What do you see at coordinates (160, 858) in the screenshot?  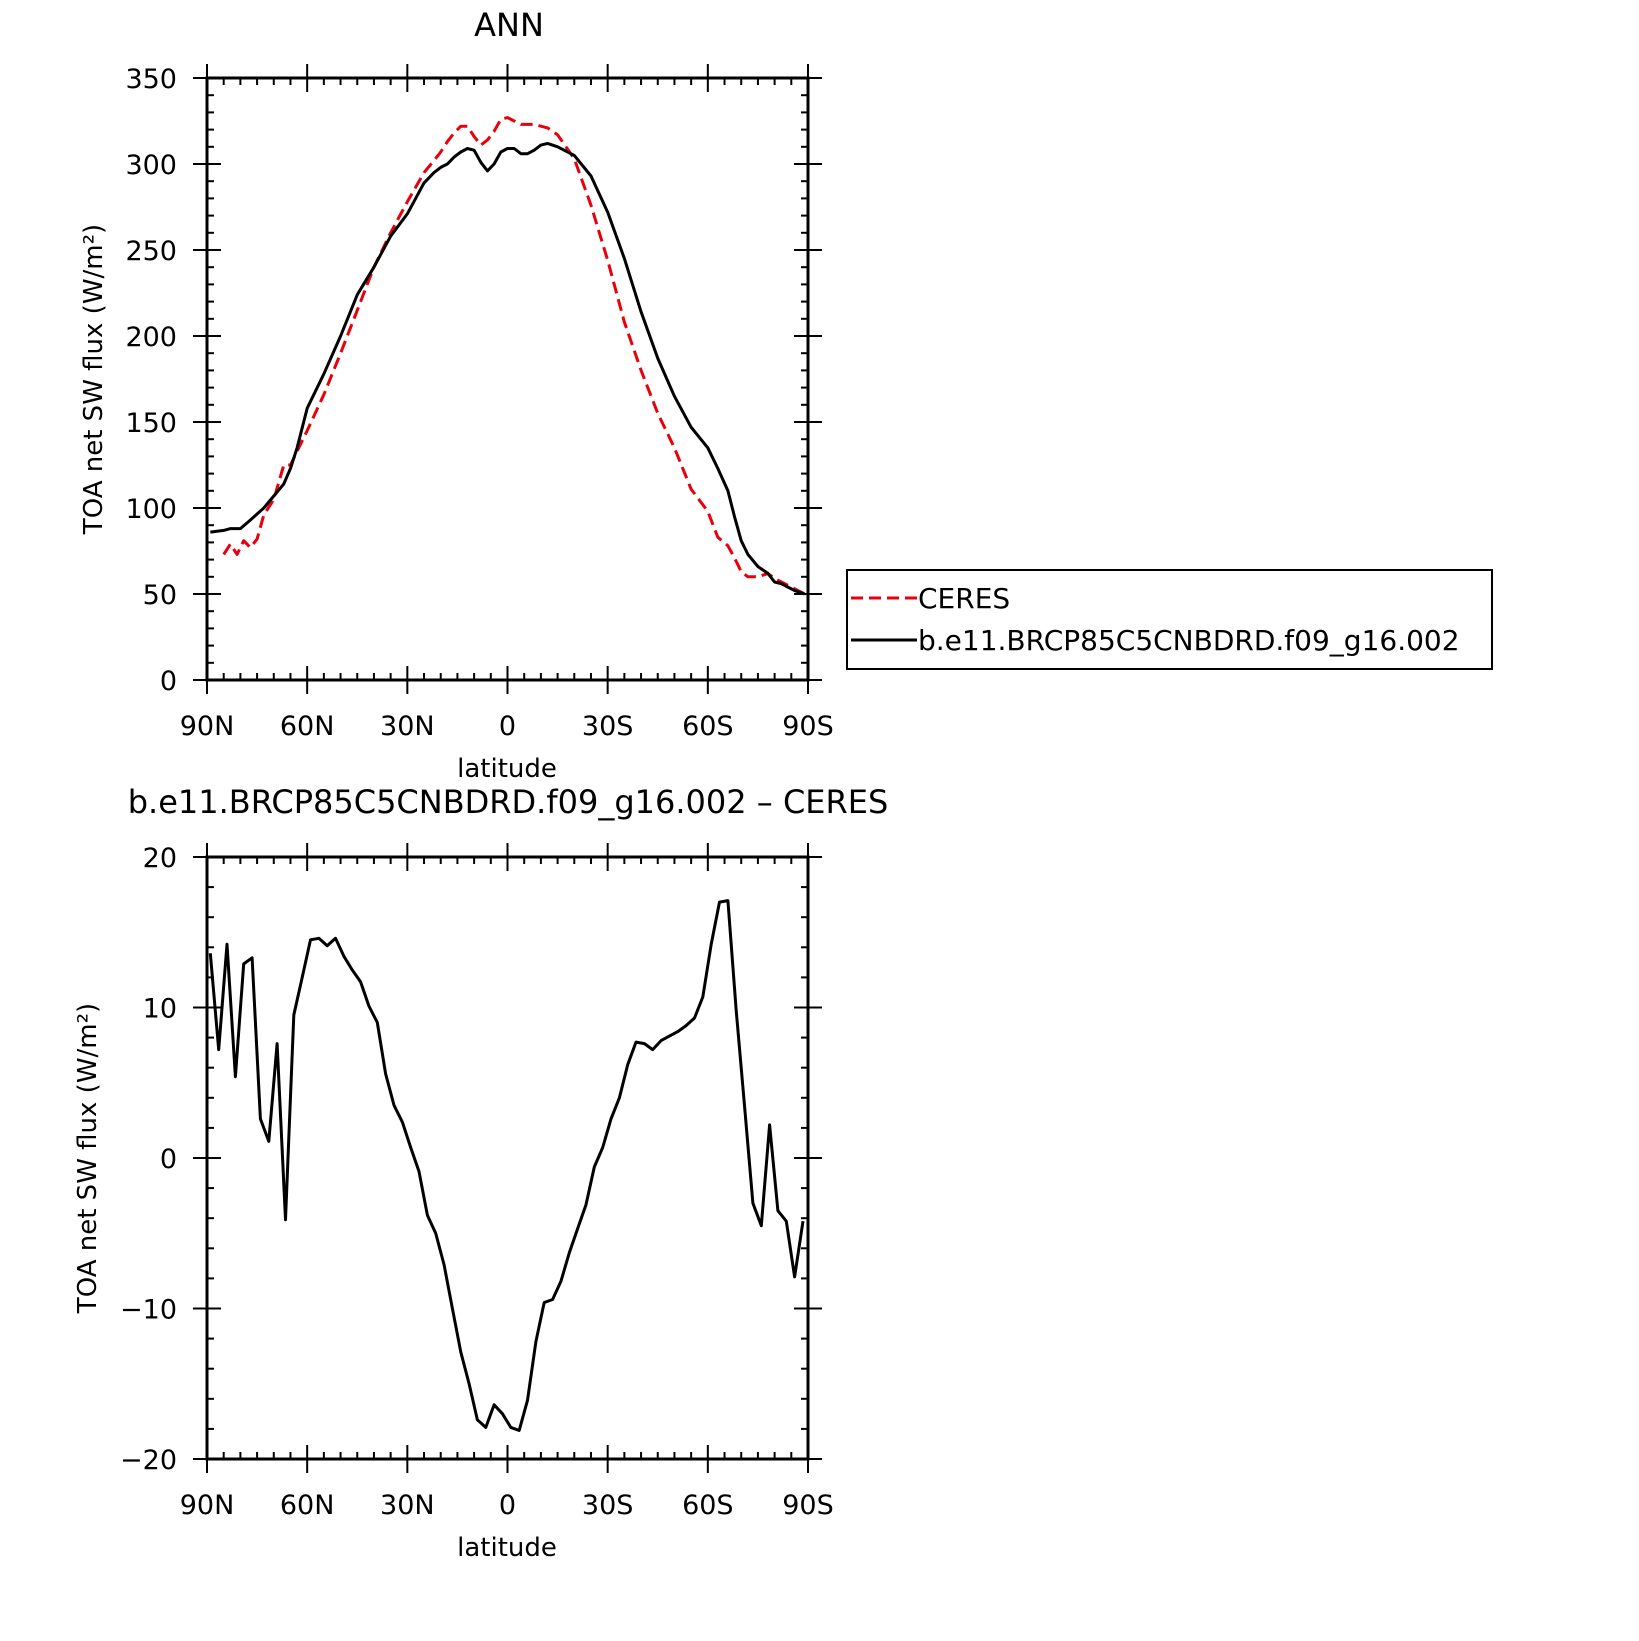 I see `y-tick-label: 20` at bounding box center [160, 858].